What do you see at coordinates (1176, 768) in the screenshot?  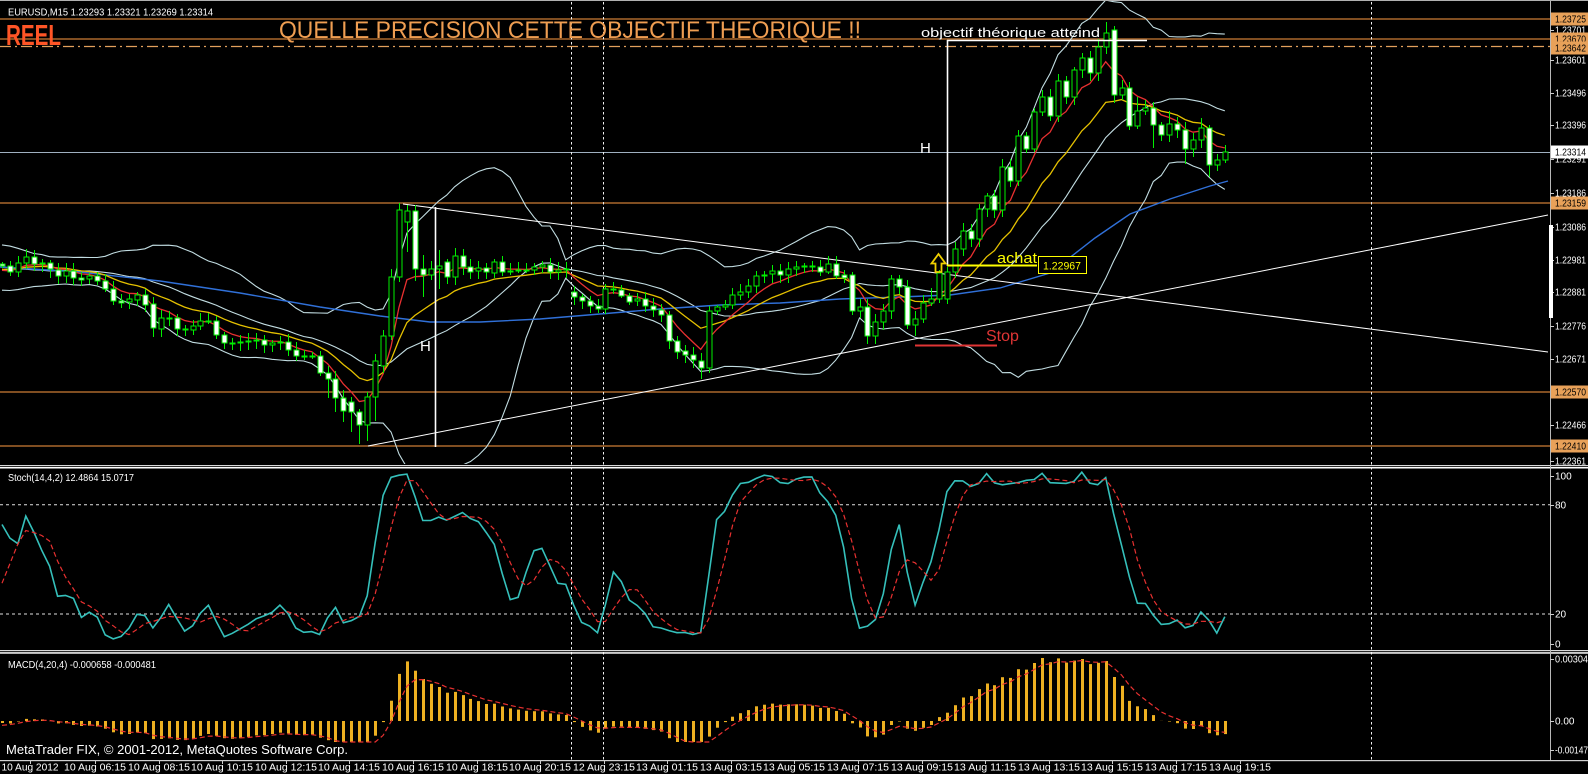 I see `svg-text: 13 Aug 17:15` at bounding box center [1176, 768].